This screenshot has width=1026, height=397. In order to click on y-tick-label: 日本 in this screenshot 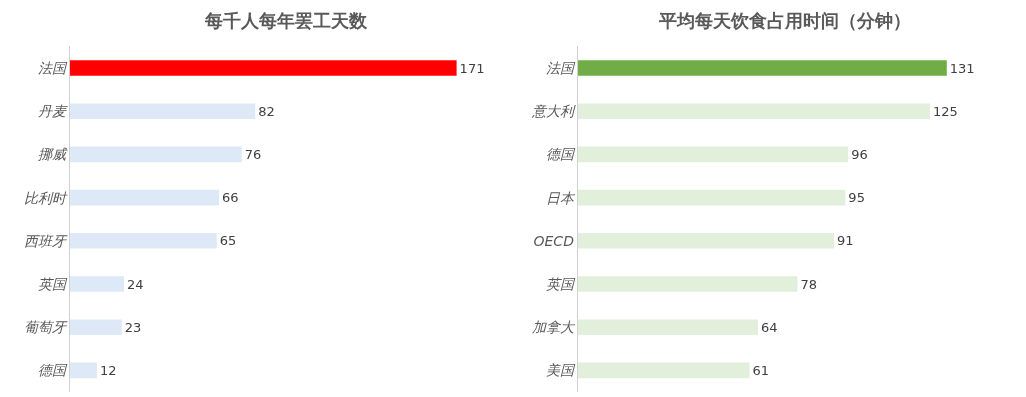, I will do `click(560, 197)`.